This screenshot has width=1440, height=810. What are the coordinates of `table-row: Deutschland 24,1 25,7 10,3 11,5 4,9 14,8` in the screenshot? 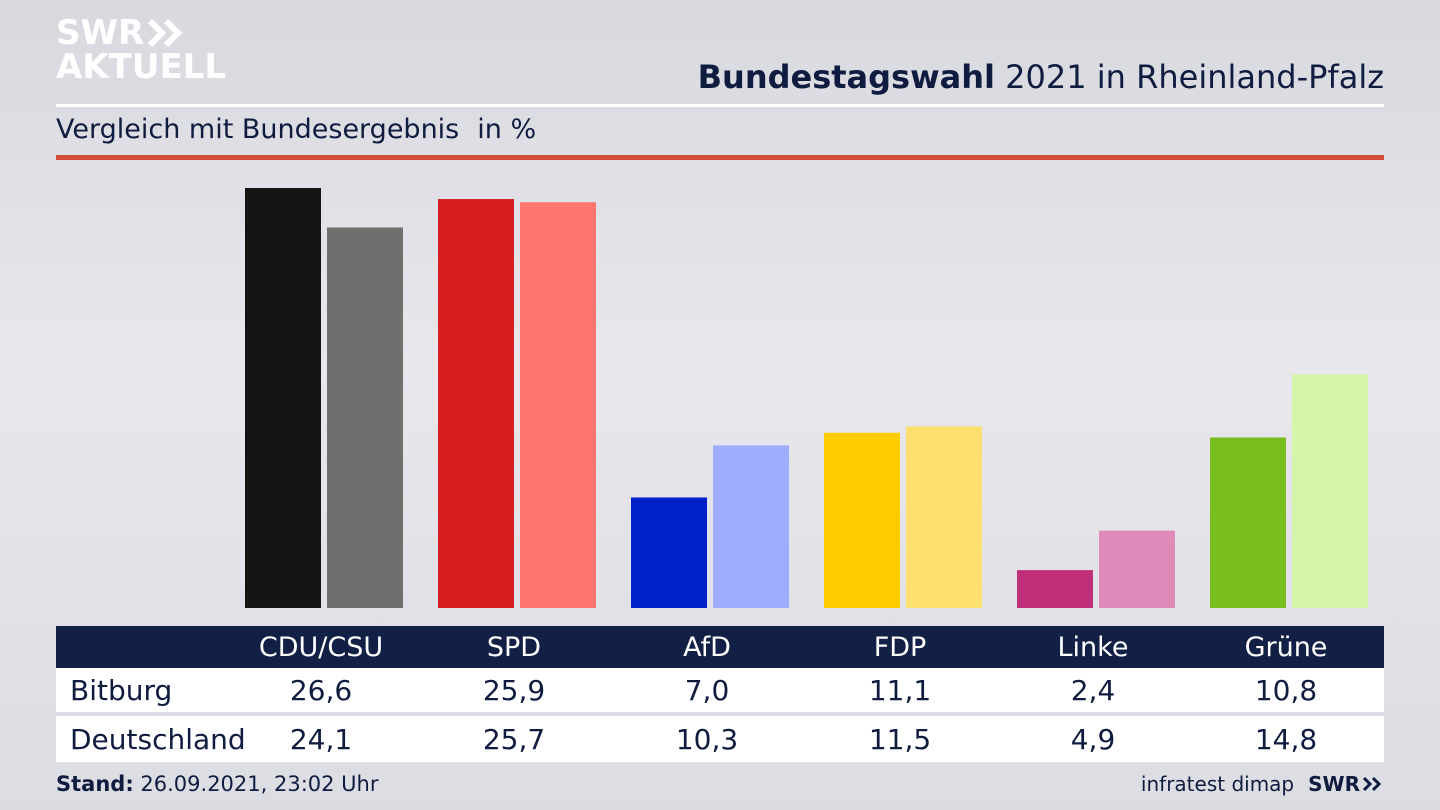 It's located at (720, 739).